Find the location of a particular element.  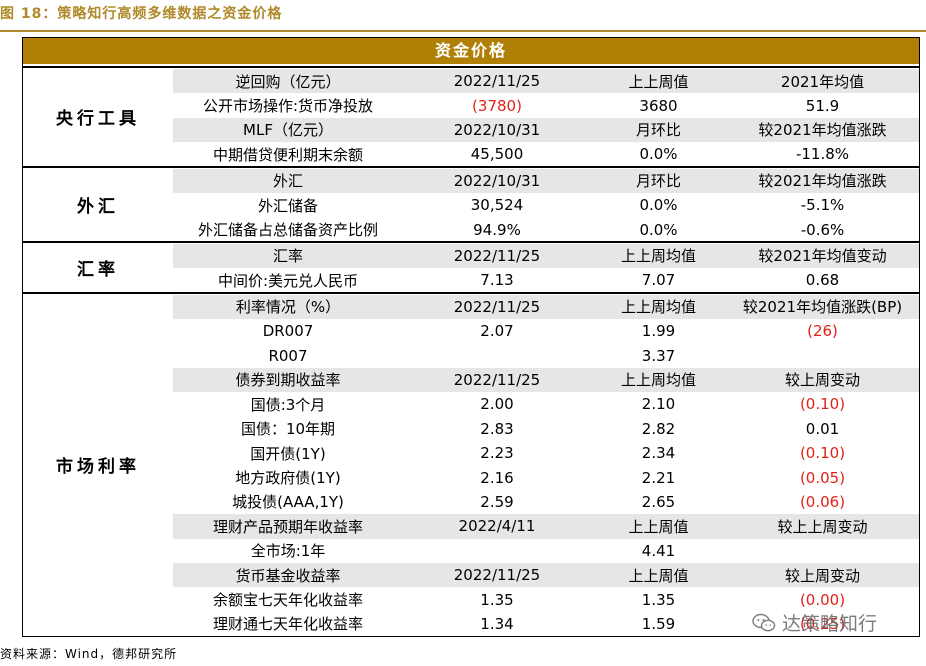

table-cell: 51.9 is located at coordinates (822, 105).